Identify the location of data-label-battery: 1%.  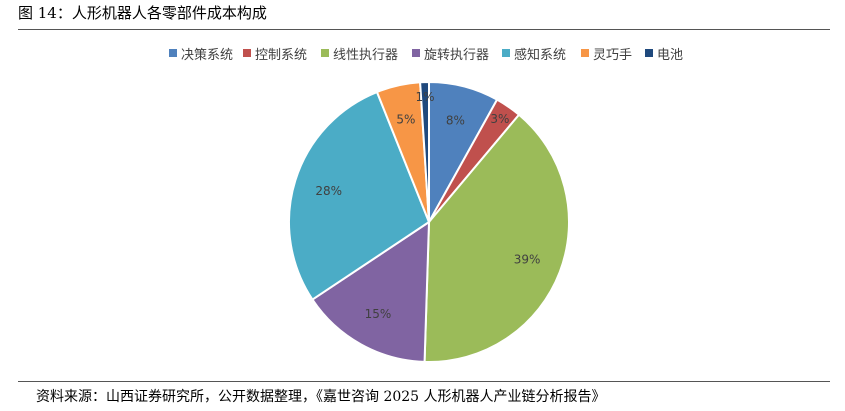
(424, 97).